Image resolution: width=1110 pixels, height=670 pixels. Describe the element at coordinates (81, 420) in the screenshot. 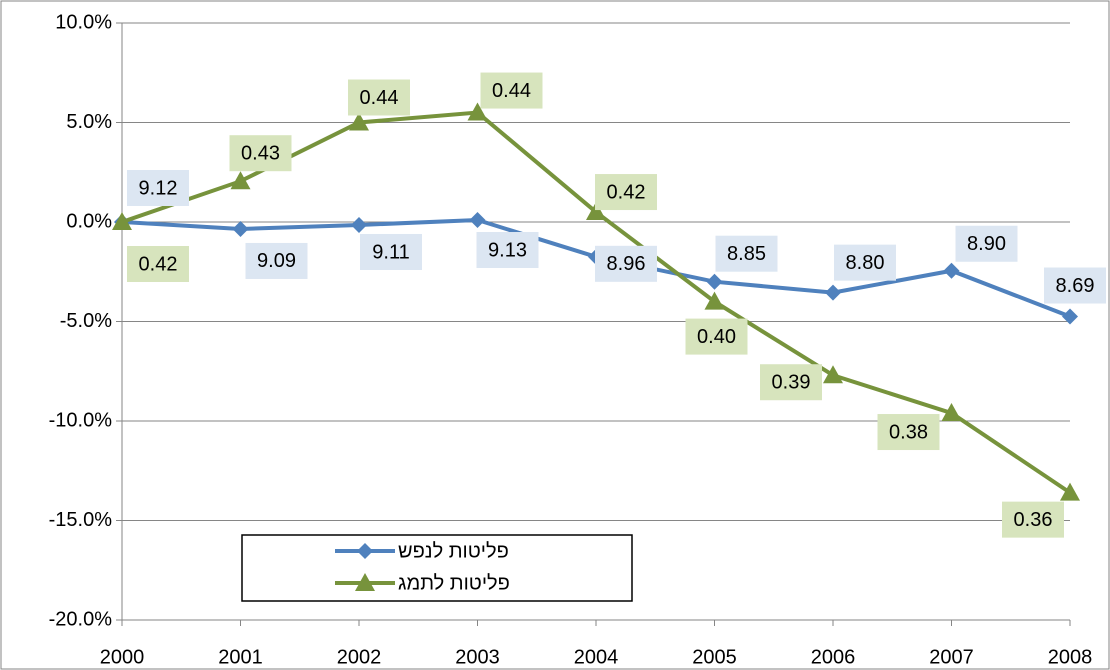

I see `y-tick-label: -10.0%` at that location.